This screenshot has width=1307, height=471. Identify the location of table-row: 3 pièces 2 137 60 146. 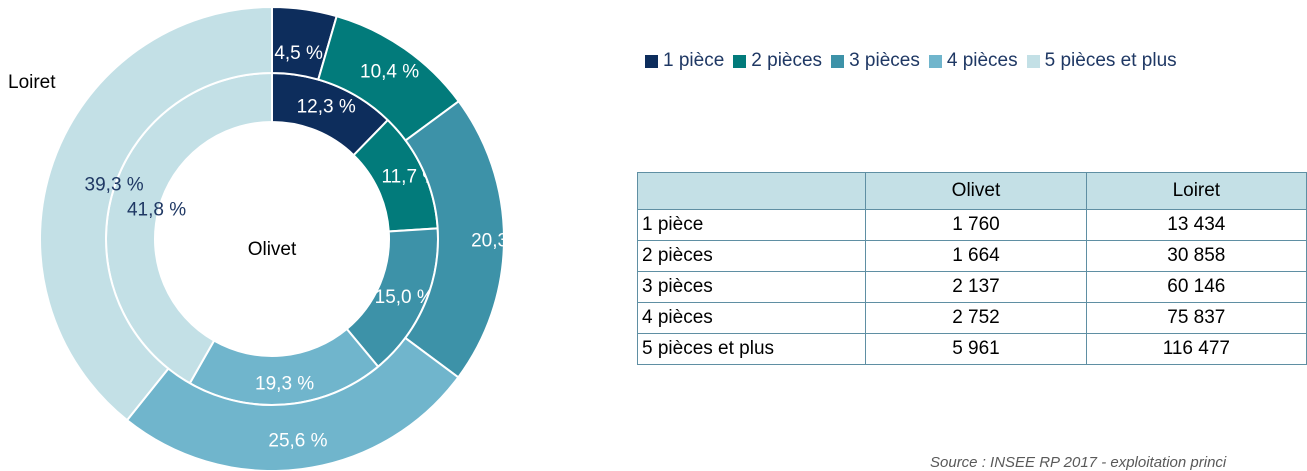
(971, 287).